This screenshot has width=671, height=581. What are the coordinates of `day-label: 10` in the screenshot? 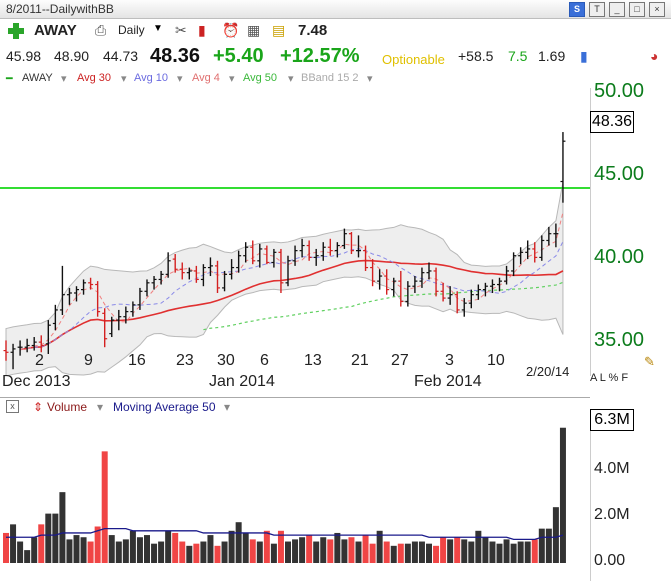 It's located at (496, 360).